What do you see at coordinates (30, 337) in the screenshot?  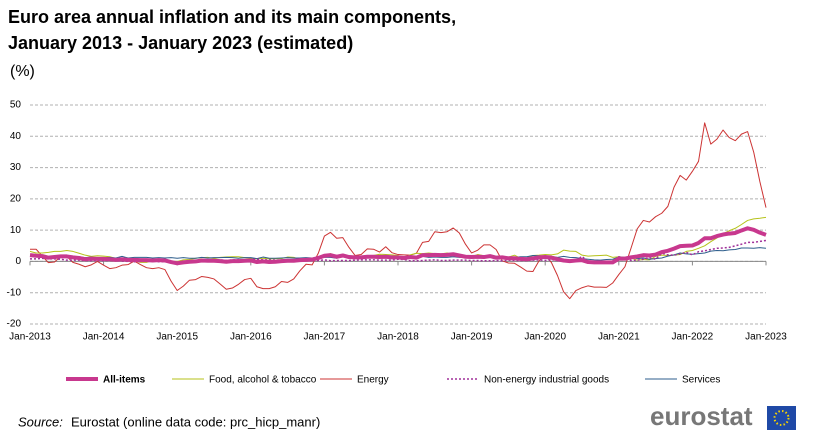 I see `x-tick-label: Jan-2013` at bounding box center [30, 337].